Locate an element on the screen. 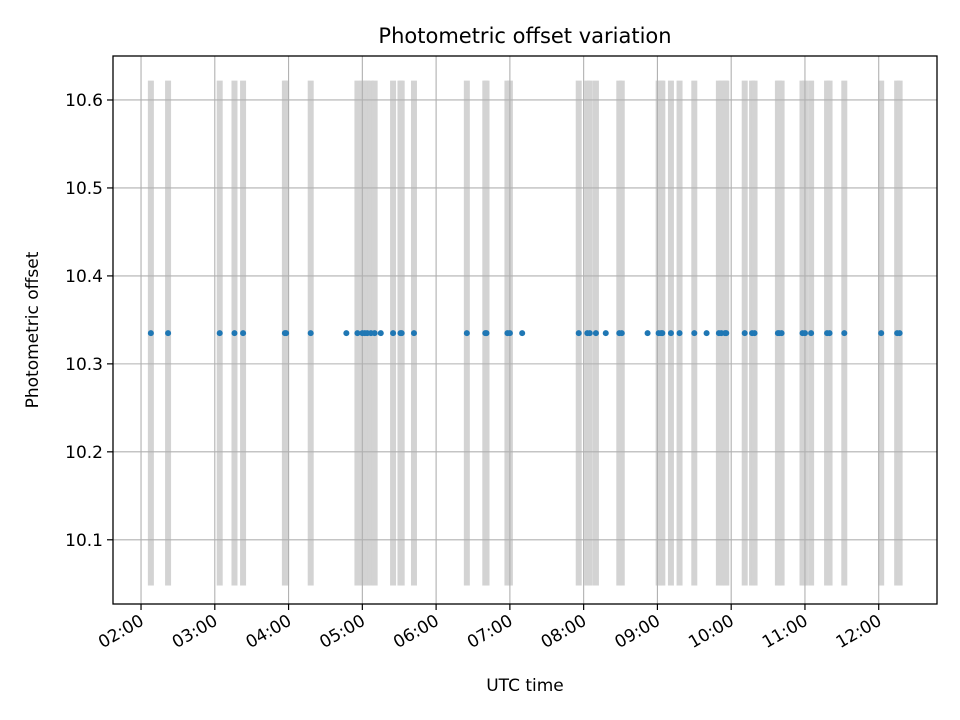 This screenshot has width=960, height=720. y-tick-label-1: 10.2 is located at coordinates (84, 453).